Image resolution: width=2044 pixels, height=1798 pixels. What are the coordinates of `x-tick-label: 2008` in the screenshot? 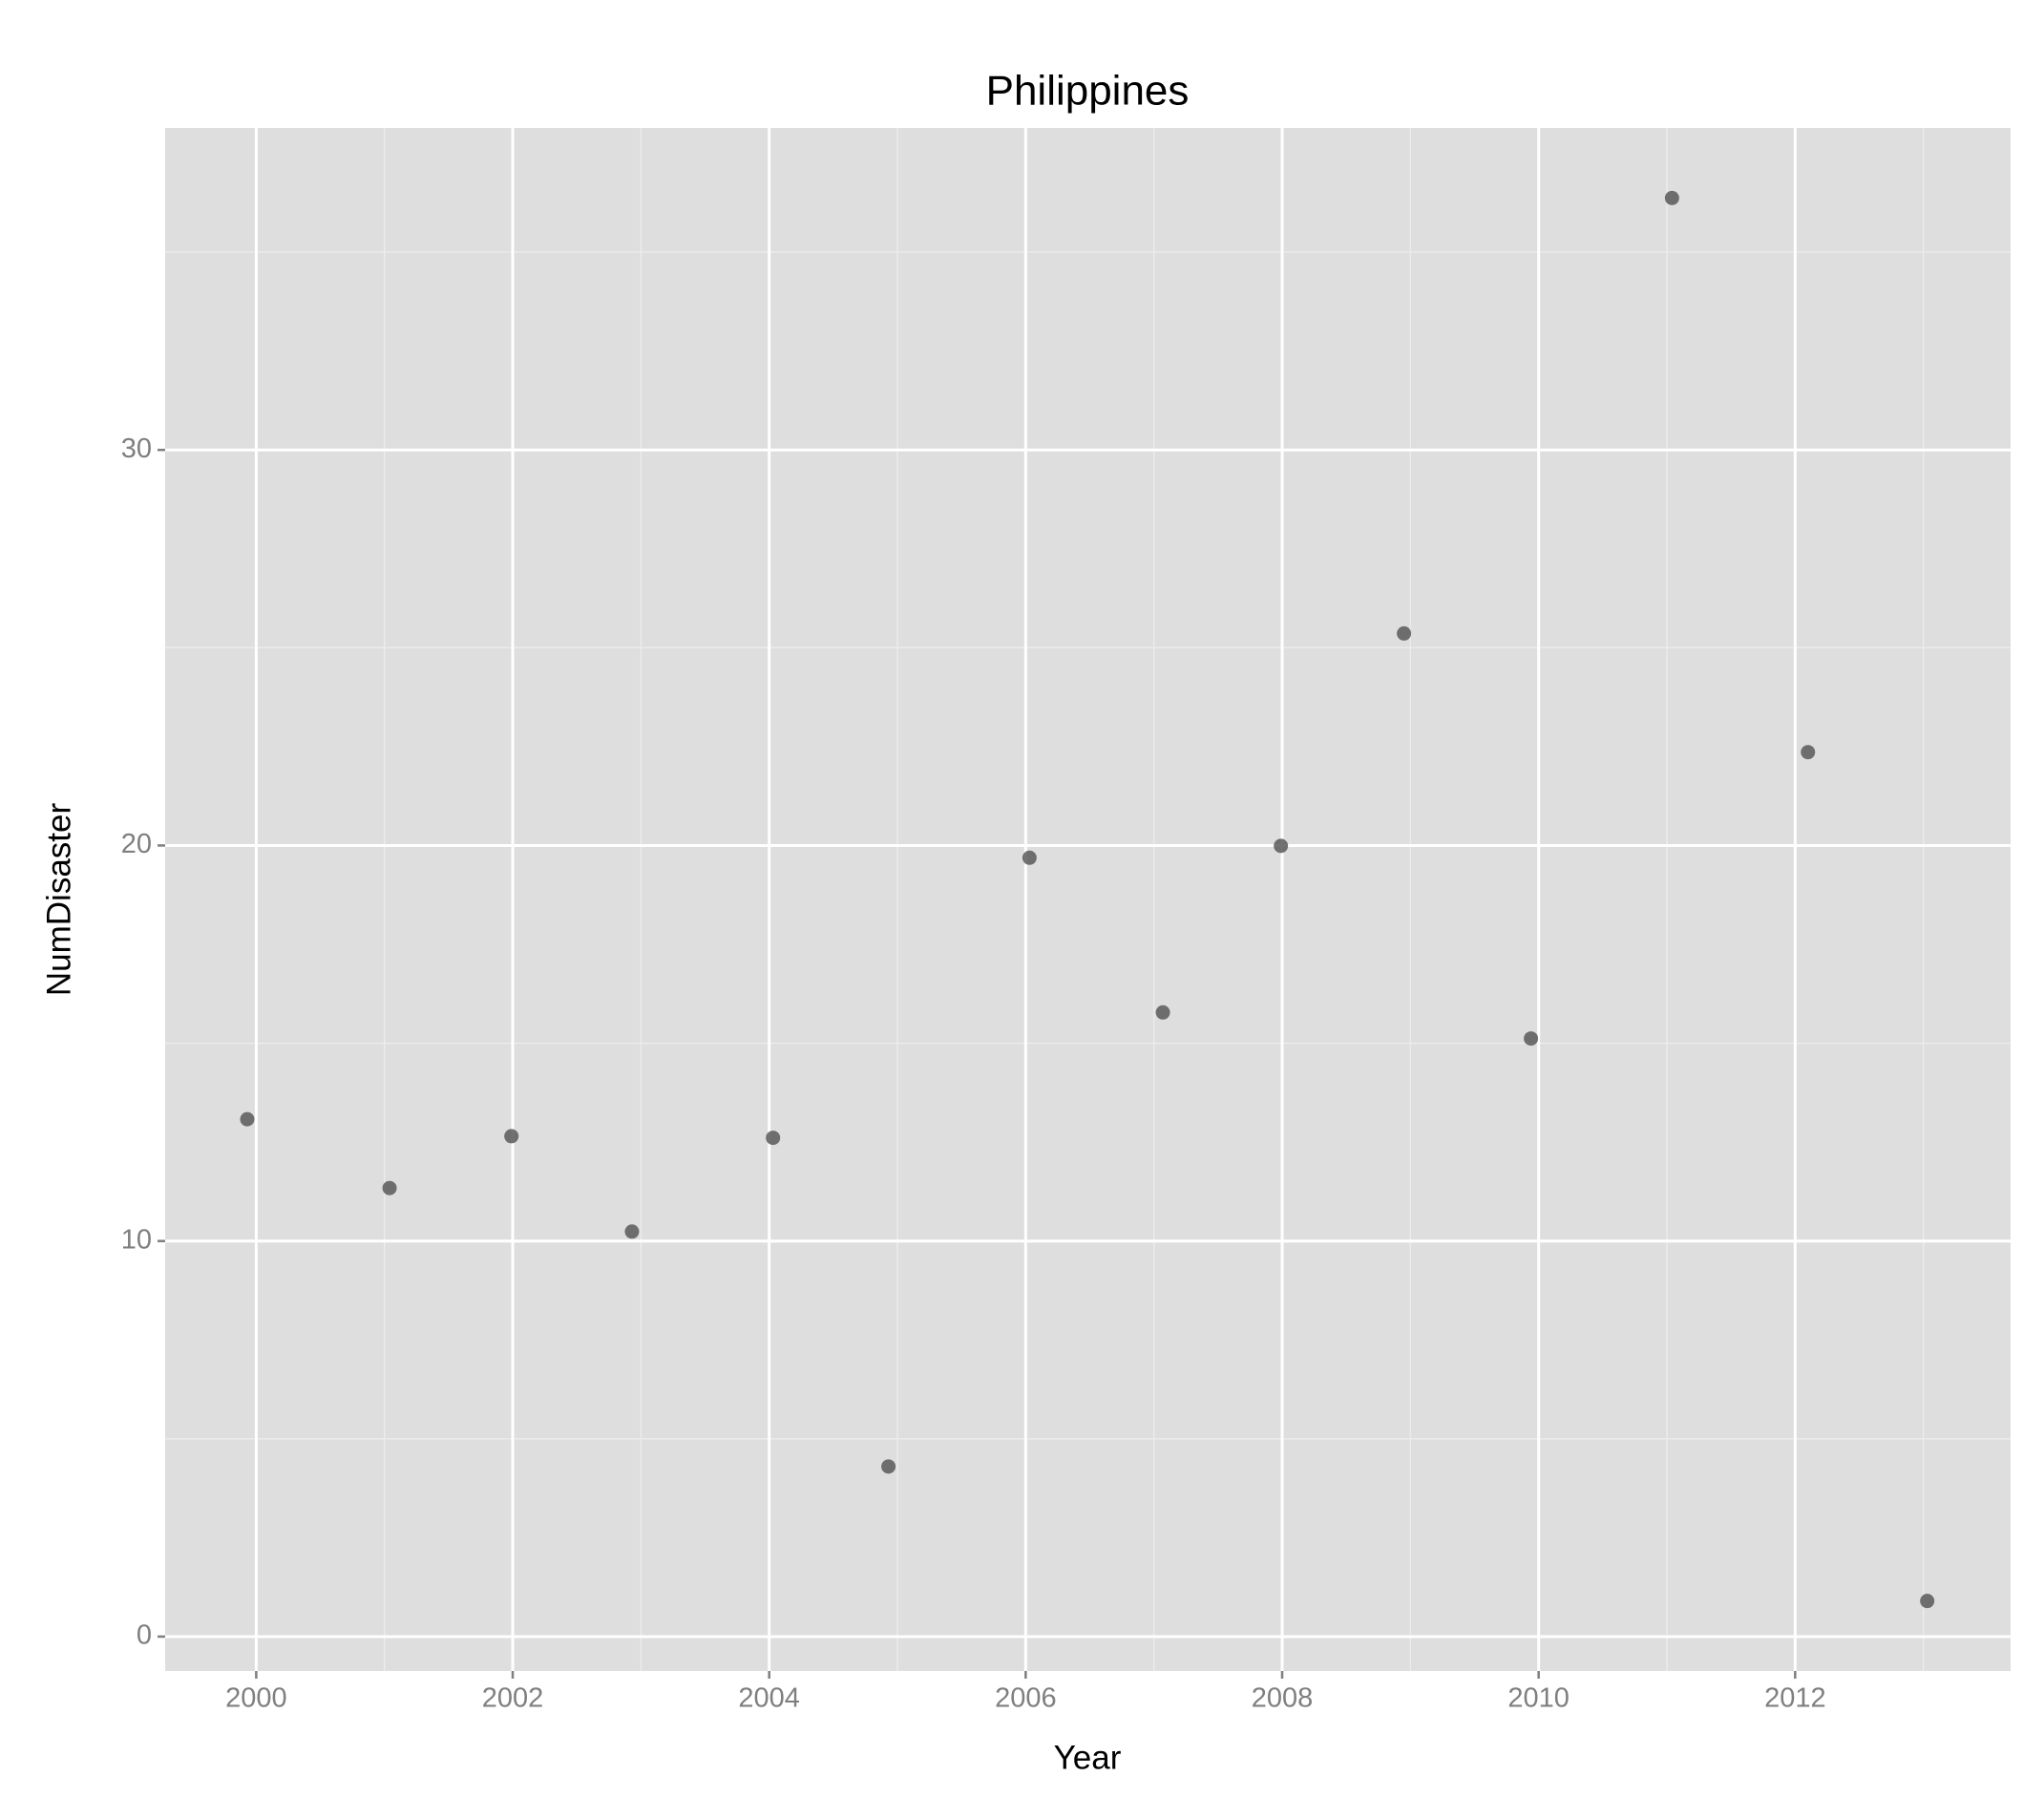 It's located at (1283, 1699).